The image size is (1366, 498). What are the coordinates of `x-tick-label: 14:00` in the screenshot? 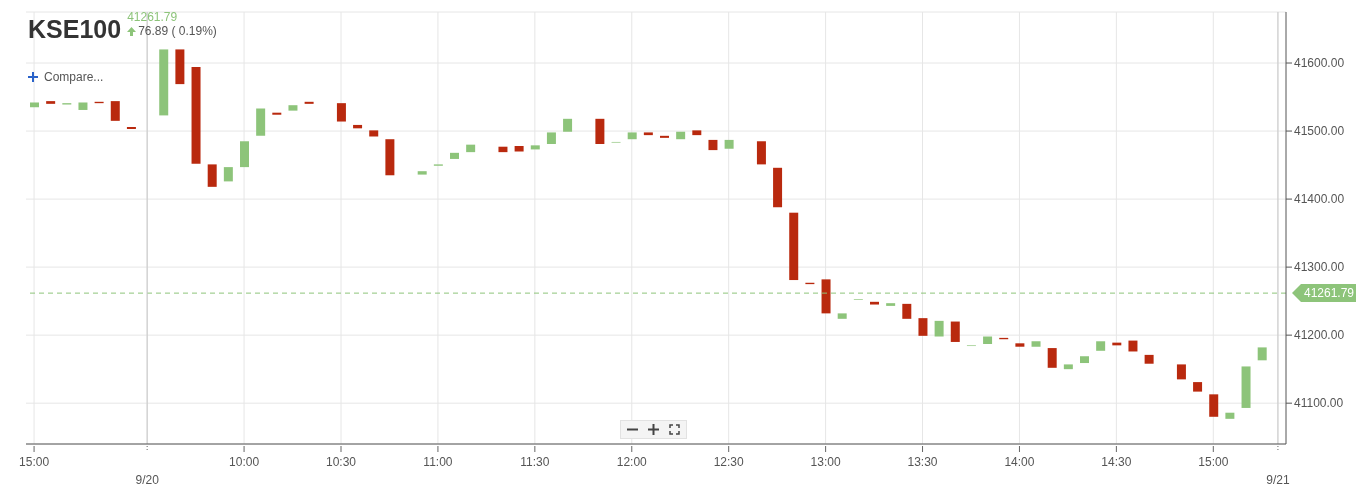 It's located at (1019, 462).